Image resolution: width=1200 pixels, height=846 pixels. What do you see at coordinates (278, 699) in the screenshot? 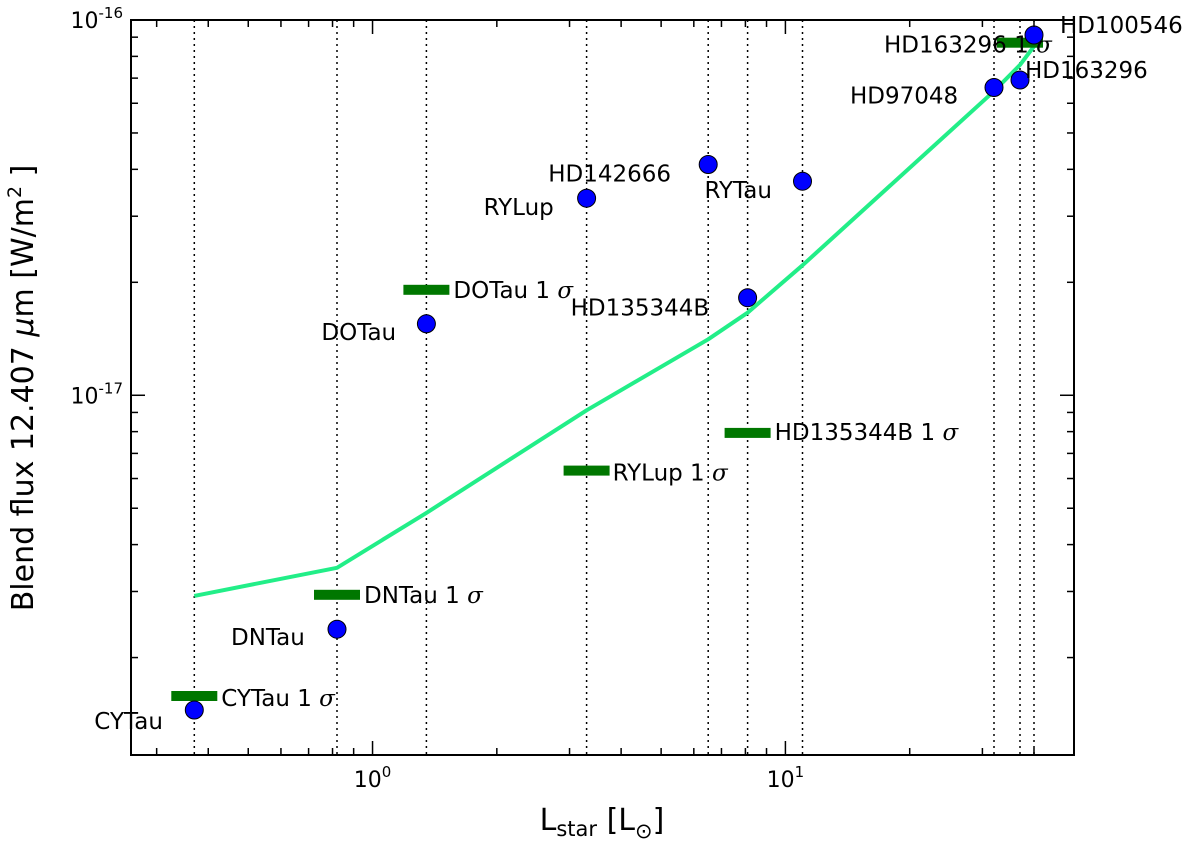
I see `upper-limit-label: CYTau 1 σ` at bounding box center [278, 699].